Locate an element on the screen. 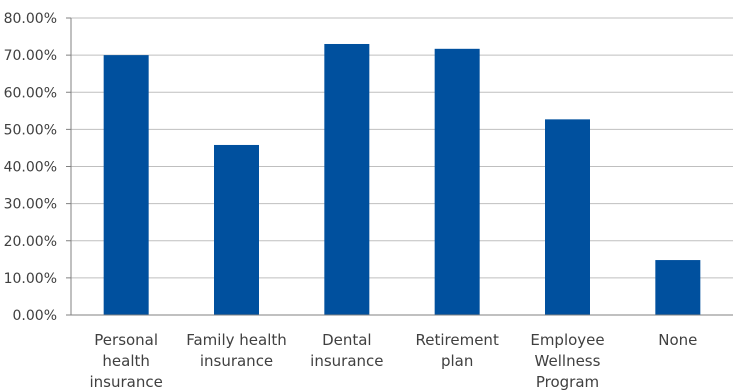 The width and height of the screenshot is (733, 392). x-category-label: Family health insurance is located at coordinates (236, 350).